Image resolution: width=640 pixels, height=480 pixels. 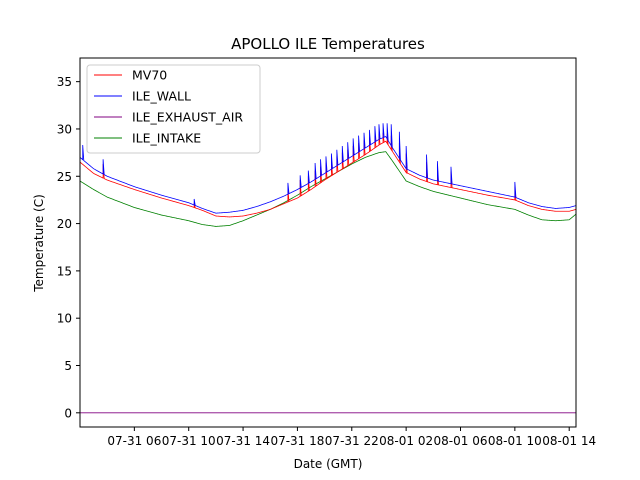 What do you see at coordinates (64, 319) in the screenshot?
I see `y-tick-label: 10` at bounding box center [64, 319].